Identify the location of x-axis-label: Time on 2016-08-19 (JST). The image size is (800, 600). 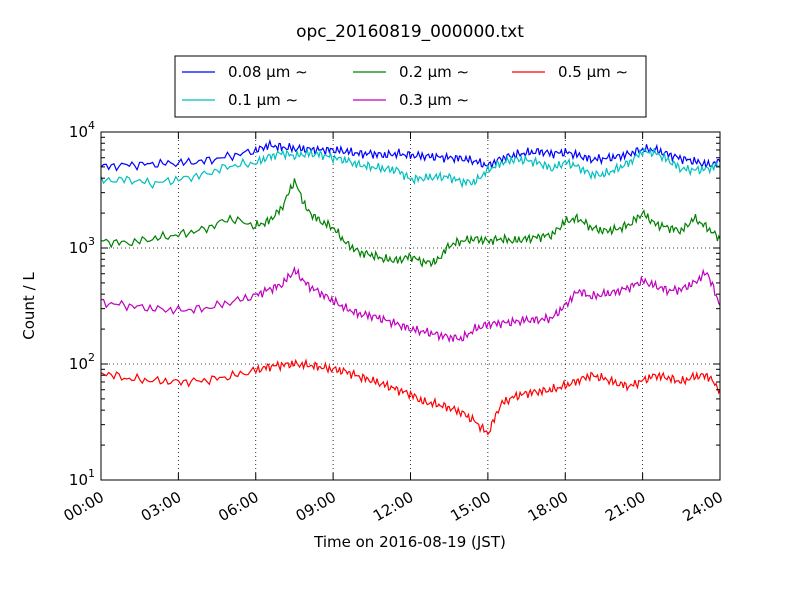
(409, 542).